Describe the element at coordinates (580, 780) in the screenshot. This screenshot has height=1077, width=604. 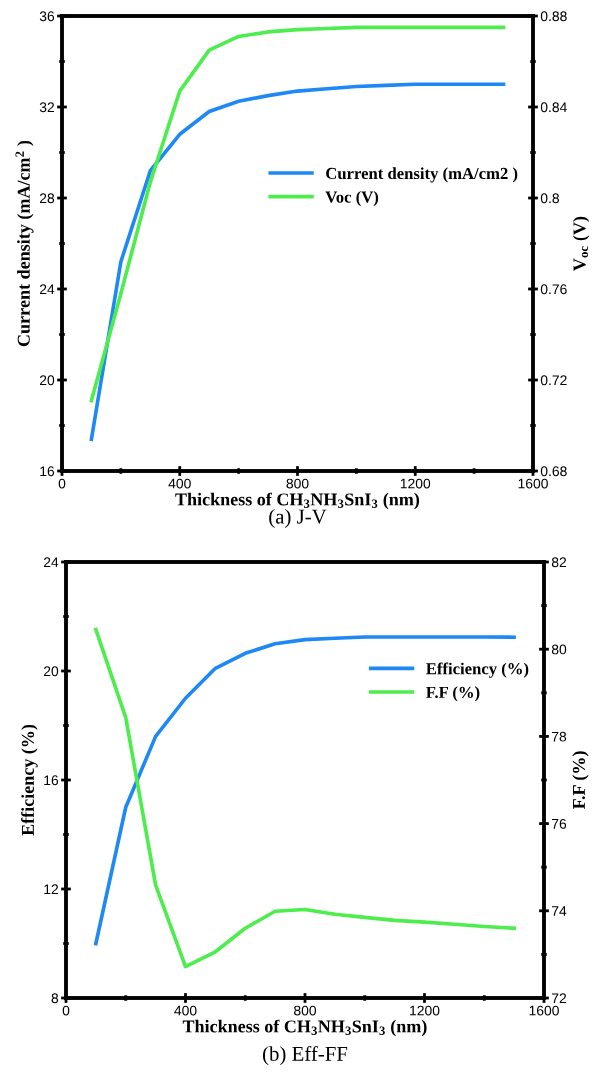
I see `y2-axis-title: F.F (%)` at that location.